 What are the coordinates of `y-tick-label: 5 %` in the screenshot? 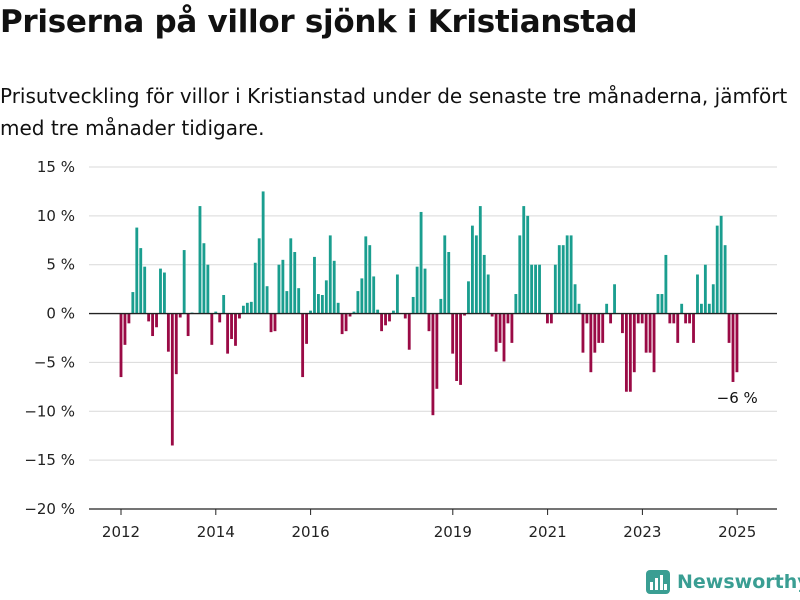 It's located at (60, 265).